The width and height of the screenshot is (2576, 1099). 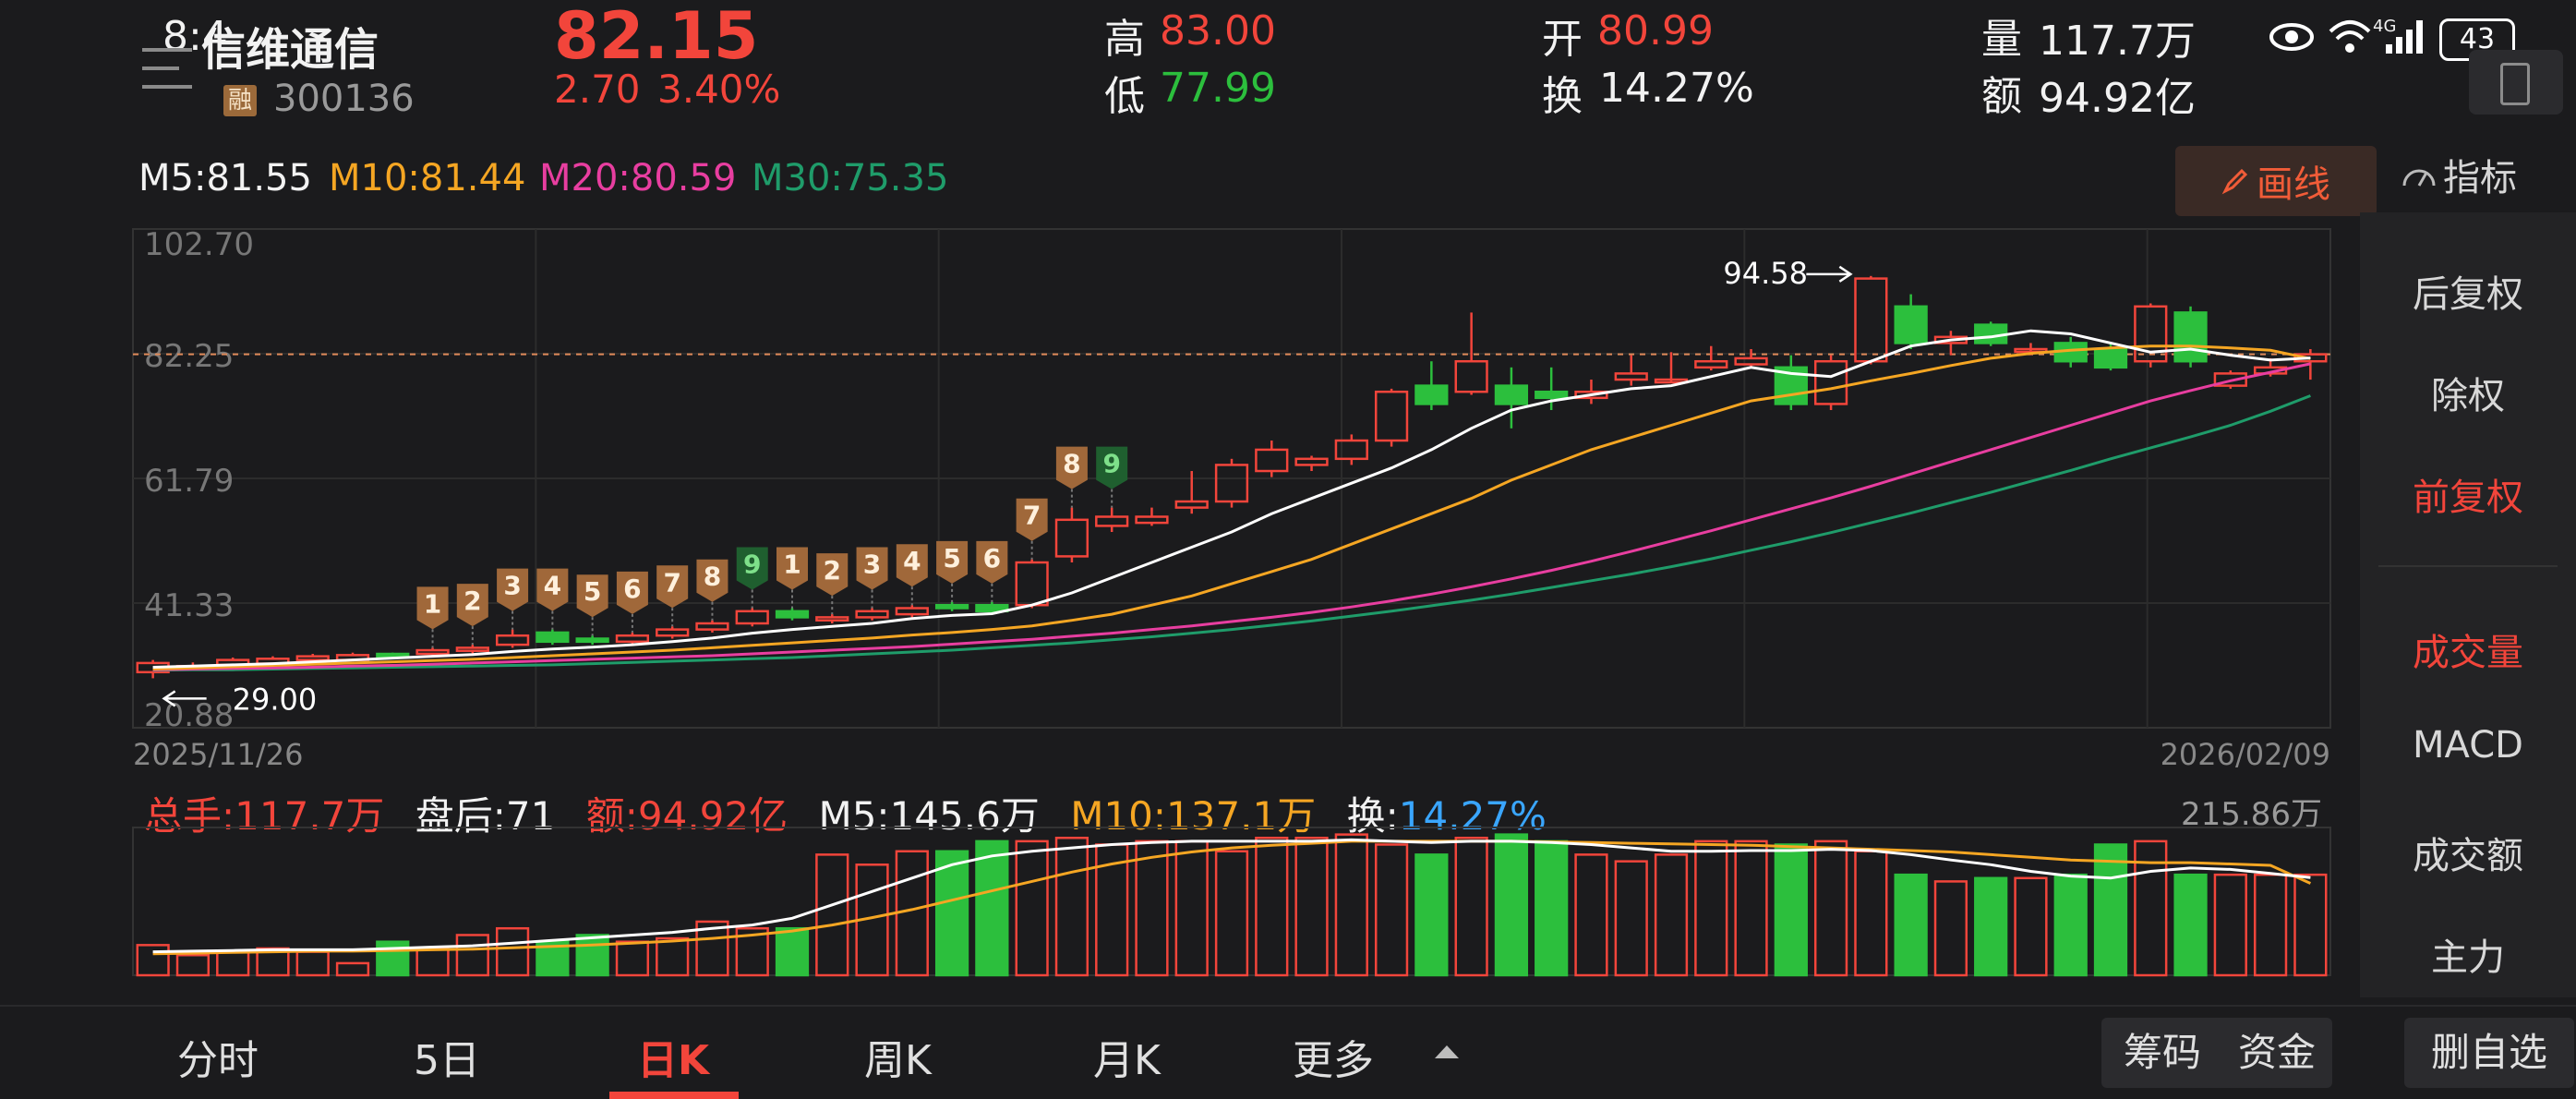 What do you see at coordinates (512, 586) in the screenshot?
I see `signal-label: 3` at bounding box center [512, 586].